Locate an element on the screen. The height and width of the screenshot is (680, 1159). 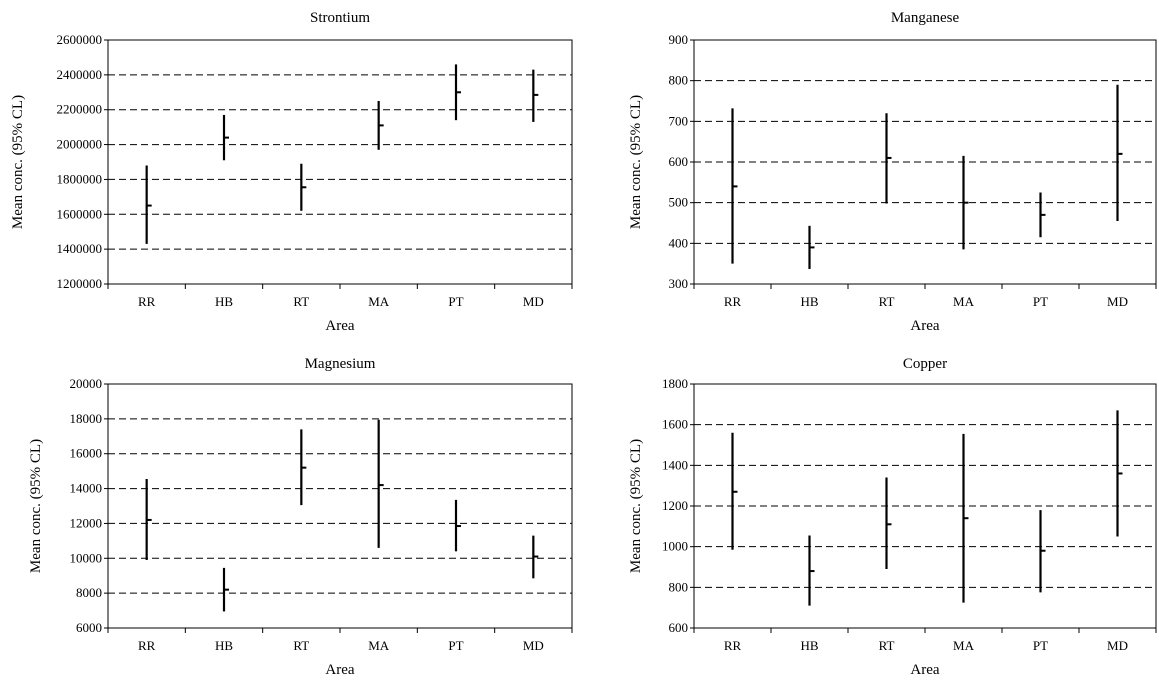
y-tick-label: 1400 is located at coordinates (675, 464).